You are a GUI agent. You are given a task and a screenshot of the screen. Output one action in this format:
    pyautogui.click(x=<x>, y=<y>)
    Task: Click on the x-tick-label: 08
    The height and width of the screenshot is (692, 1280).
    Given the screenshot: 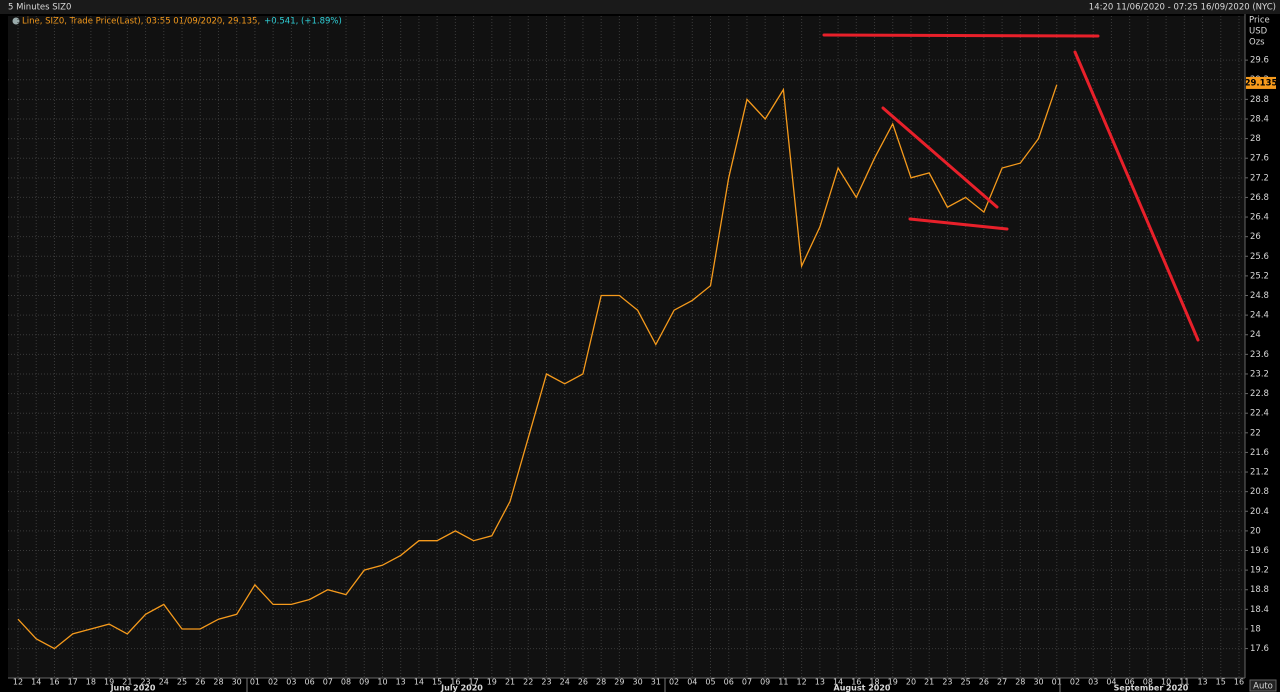 What is the action you would take?
    pyautogui.click(x=346, y=682)
    